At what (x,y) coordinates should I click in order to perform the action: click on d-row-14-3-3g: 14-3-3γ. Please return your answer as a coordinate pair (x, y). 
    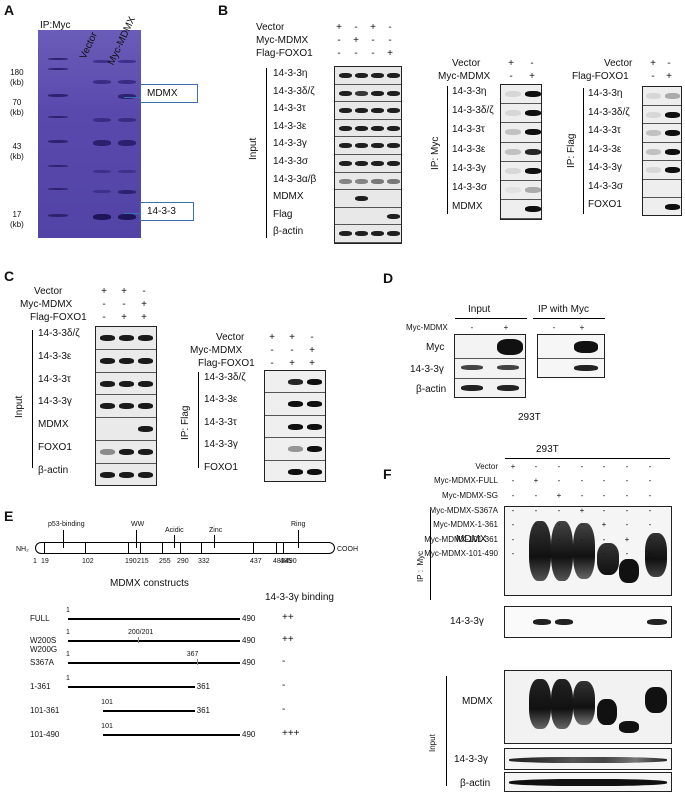
    Looking at the image, I should click on (427, 369).